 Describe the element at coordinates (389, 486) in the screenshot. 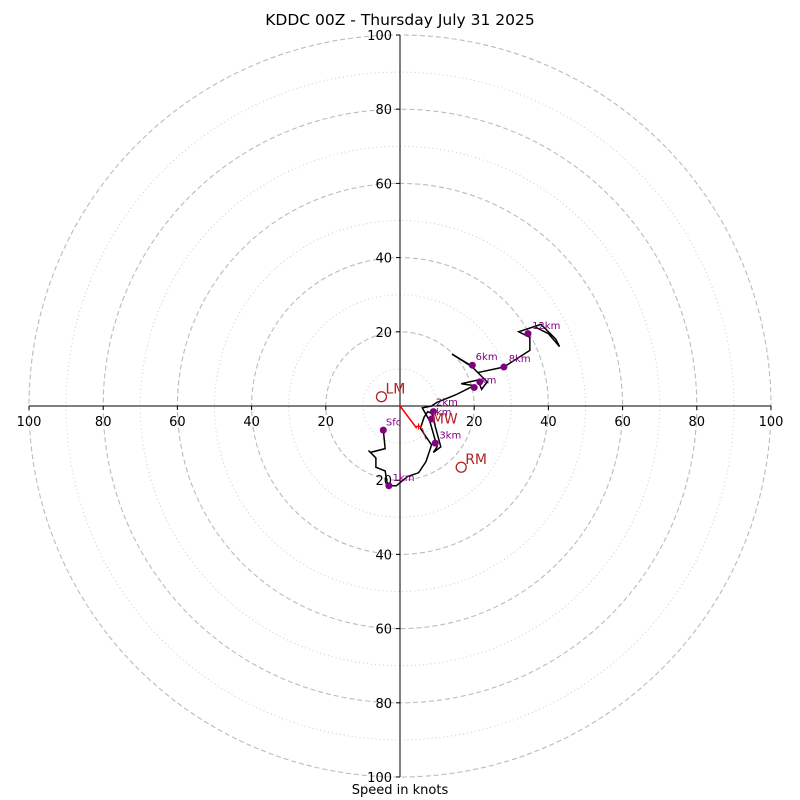

I see `height-marker-1km` at that location.